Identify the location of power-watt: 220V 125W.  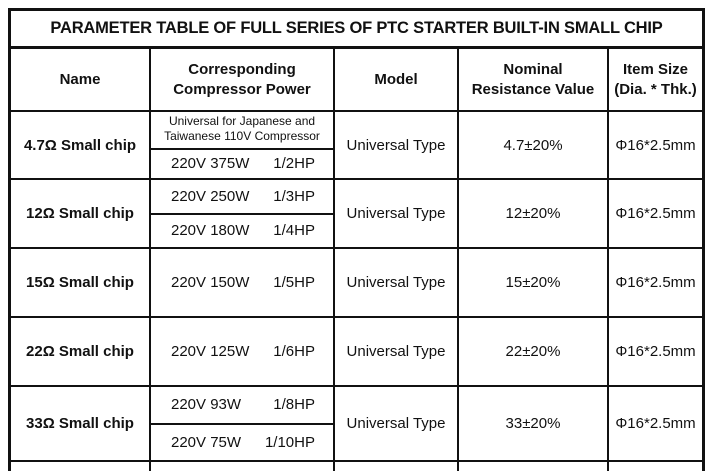
(210, 351).